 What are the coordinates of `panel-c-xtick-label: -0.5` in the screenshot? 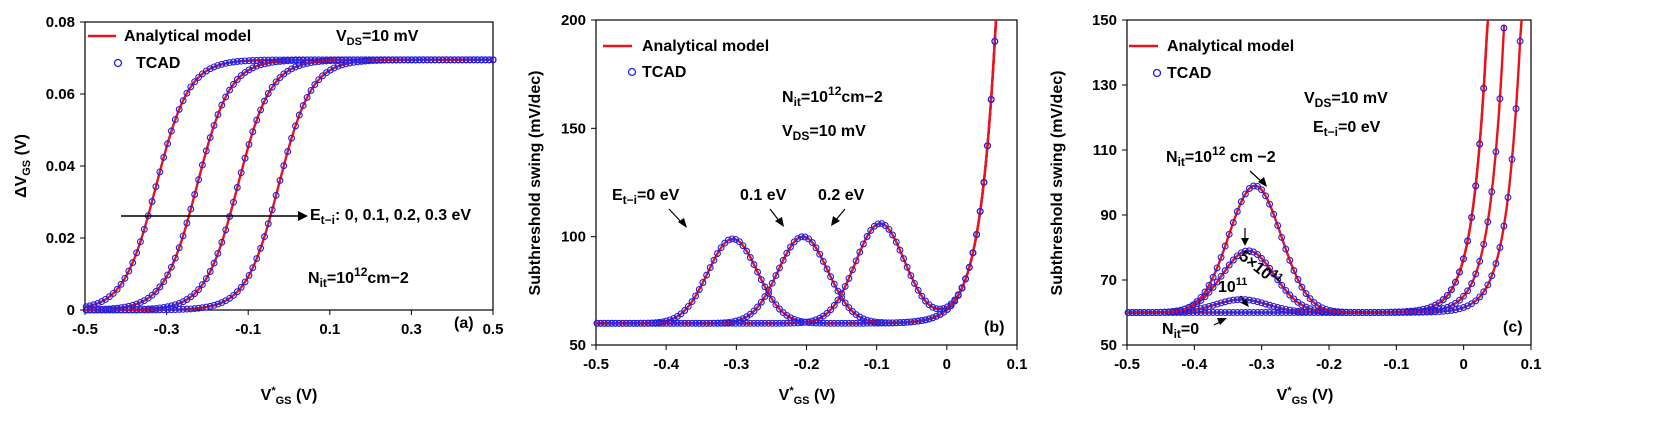 It's located at (1127, 364).